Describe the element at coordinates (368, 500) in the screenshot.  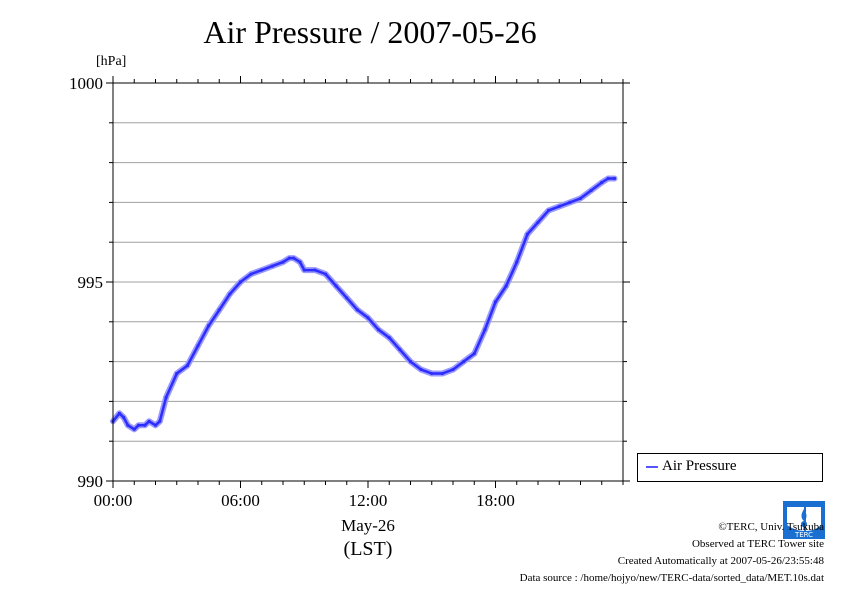
I see `x-tick-label: 12:00` at that location.